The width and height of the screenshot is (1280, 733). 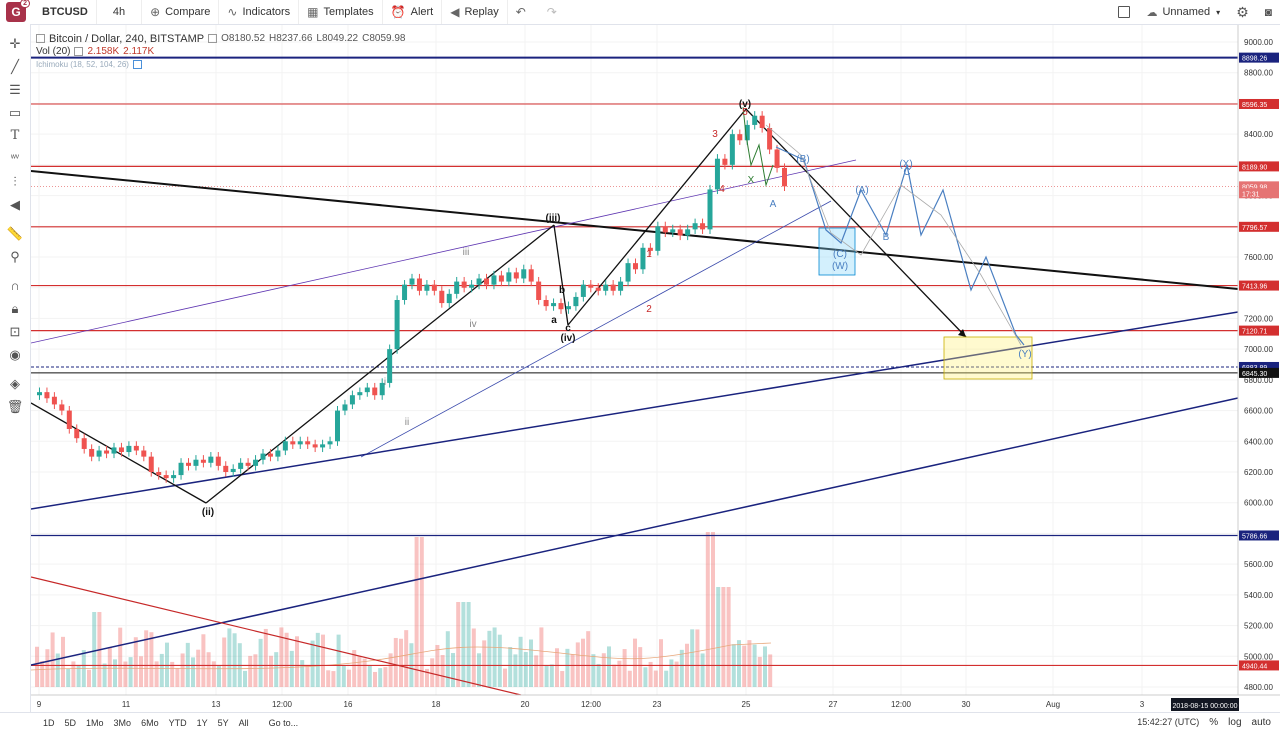 I want to click on zoom-tool-icon: ⚲, so click(x=15, y=256).